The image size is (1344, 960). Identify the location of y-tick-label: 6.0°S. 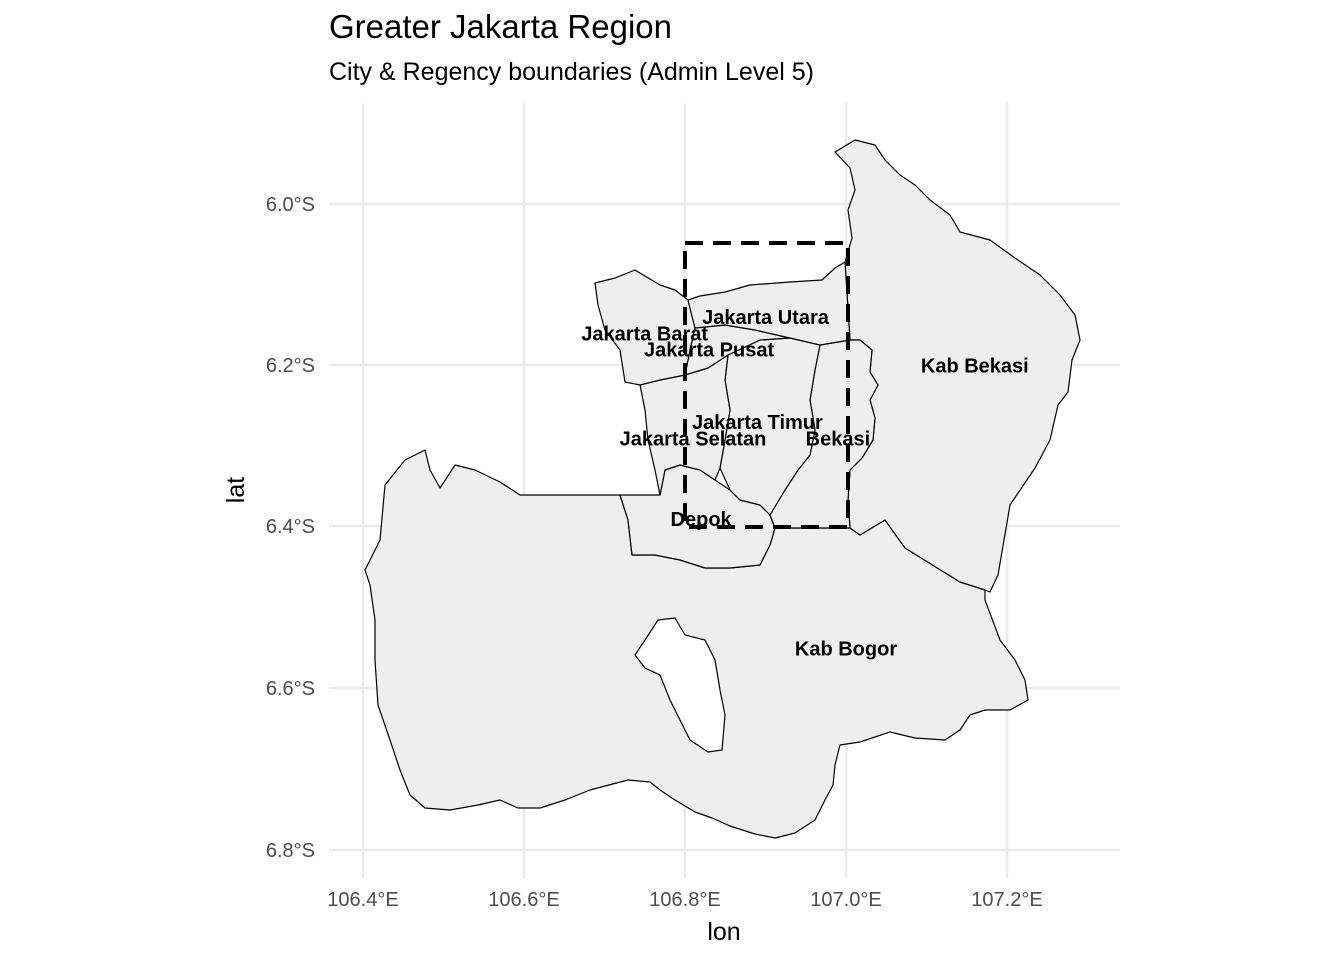
(290, 205).